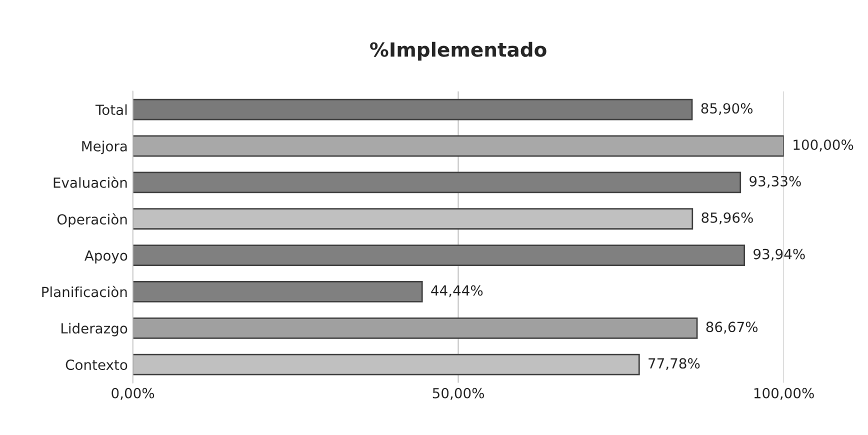 The width and height of the screenshot is (868, 435). I want to click on y-tick-label: Total, so click(111, 110).